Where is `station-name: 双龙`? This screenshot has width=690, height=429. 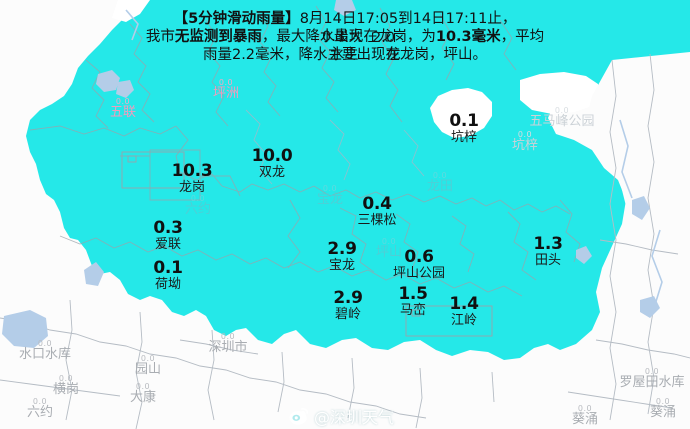 station-name: 双龙 is located at coordinates (271, 173).